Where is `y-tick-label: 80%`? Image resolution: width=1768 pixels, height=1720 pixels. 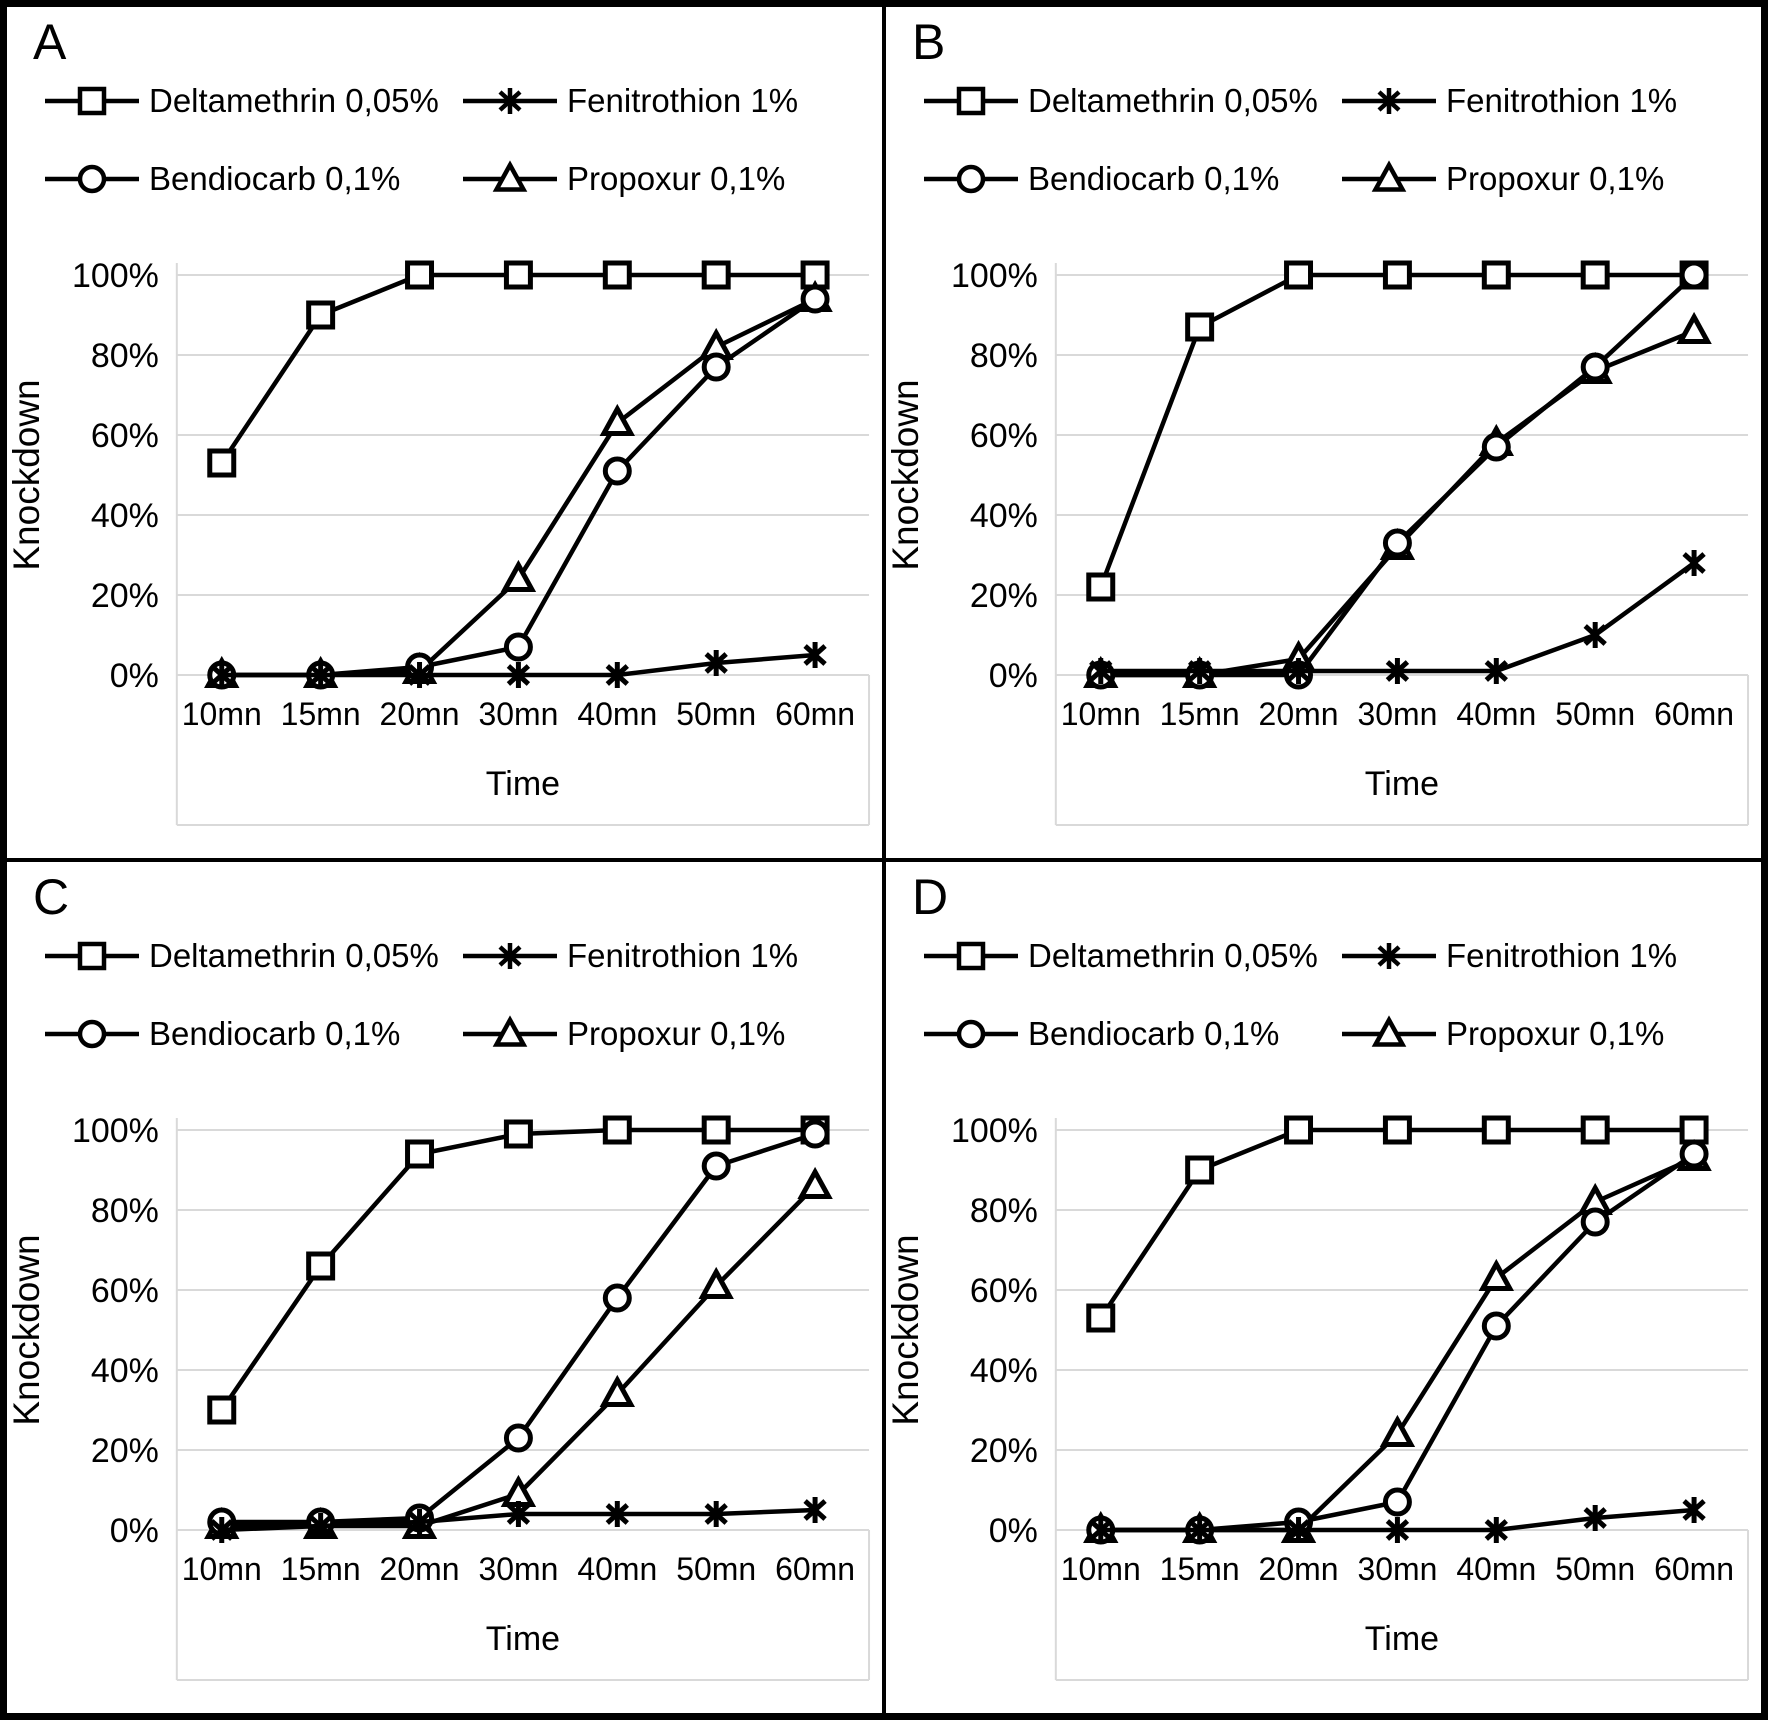 y-tick-label: 80% is located at coordinates (125, 1211).